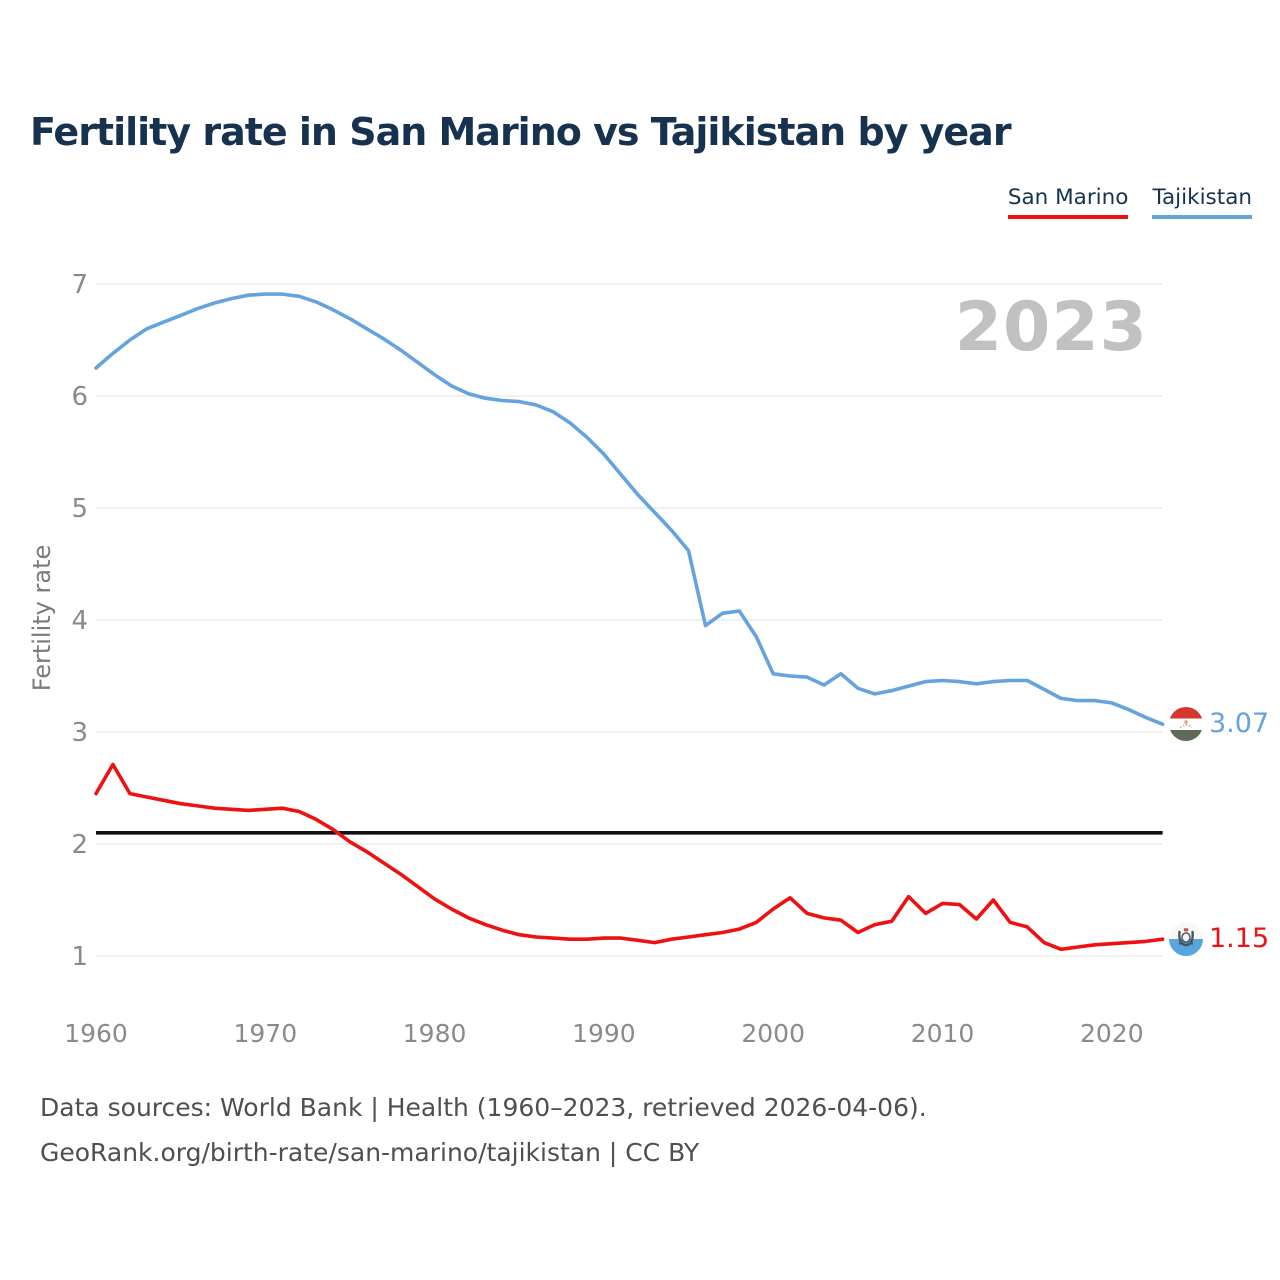 The height and width of the screenshot is (1280, 1280). I want to click on y-tick-label: 3, so click(79, 733).